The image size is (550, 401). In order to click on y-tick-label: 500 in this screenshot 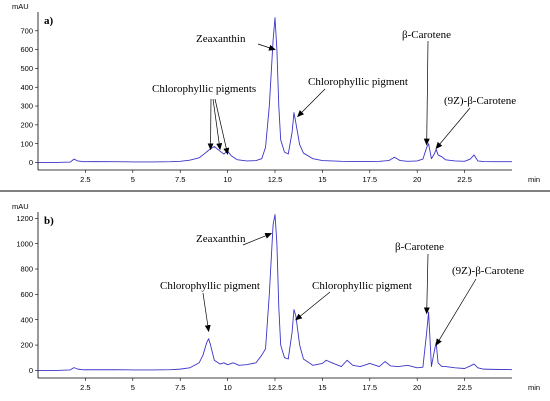, I will do `click(26, 68)`.